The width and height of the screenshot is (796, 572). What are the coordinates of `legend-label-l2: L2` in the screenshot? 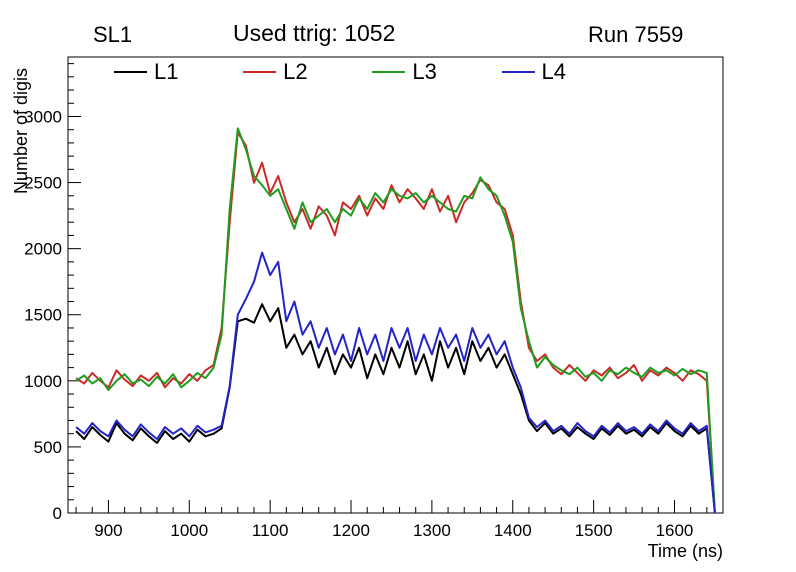 It's located at (295, 71).